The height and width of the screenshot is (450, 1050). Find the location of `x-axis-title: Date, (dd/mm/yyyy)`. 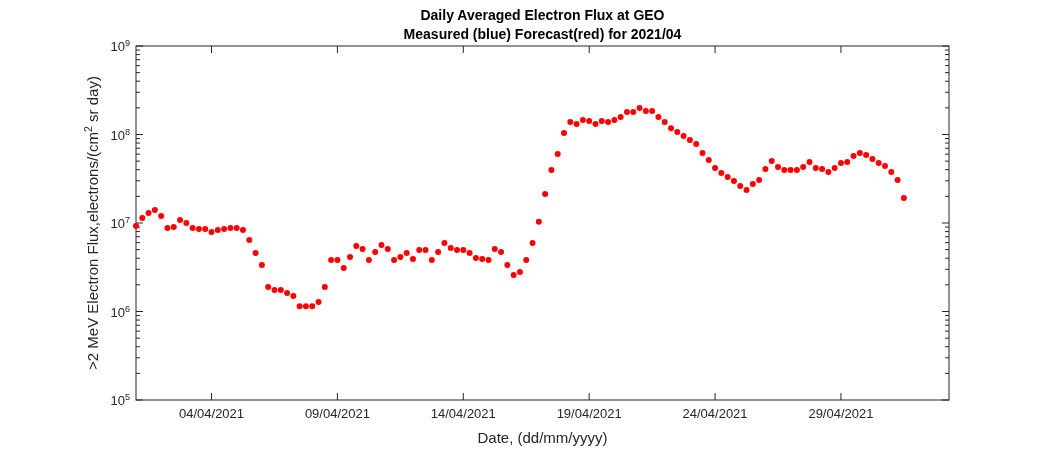

x-axis-title: Date, (dd/mm/yyyy) is located at coordinates (542, 437).